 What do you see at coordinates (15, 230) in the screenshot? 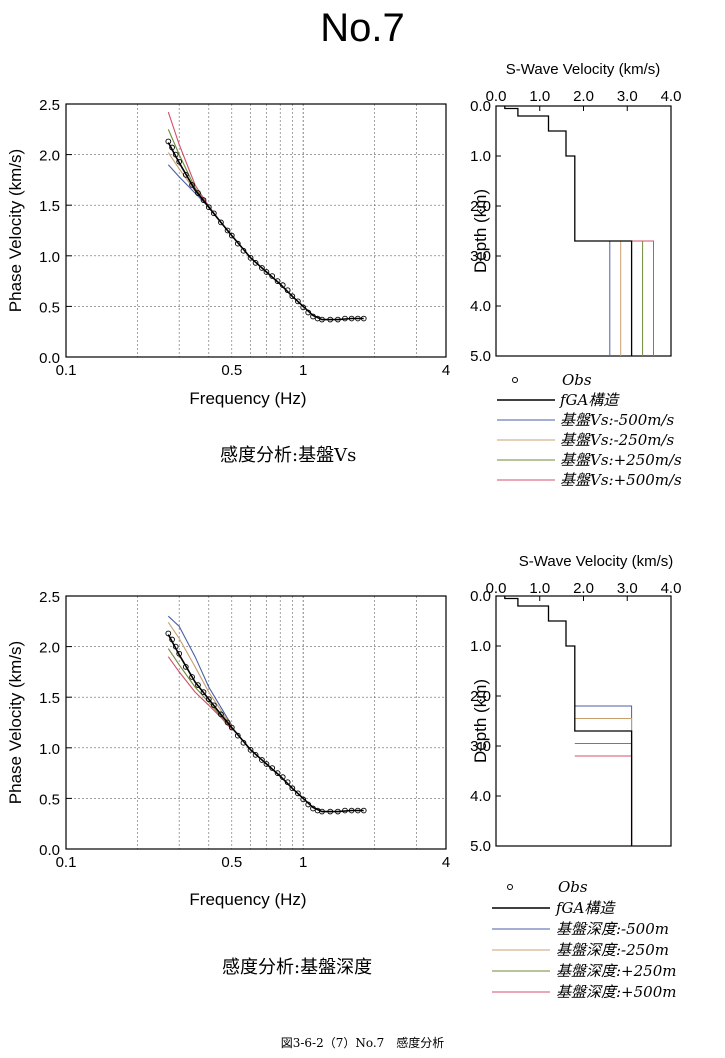
I see `y-axis-label: Phase Velocity (km/s)` at bounding box center [15, 230].